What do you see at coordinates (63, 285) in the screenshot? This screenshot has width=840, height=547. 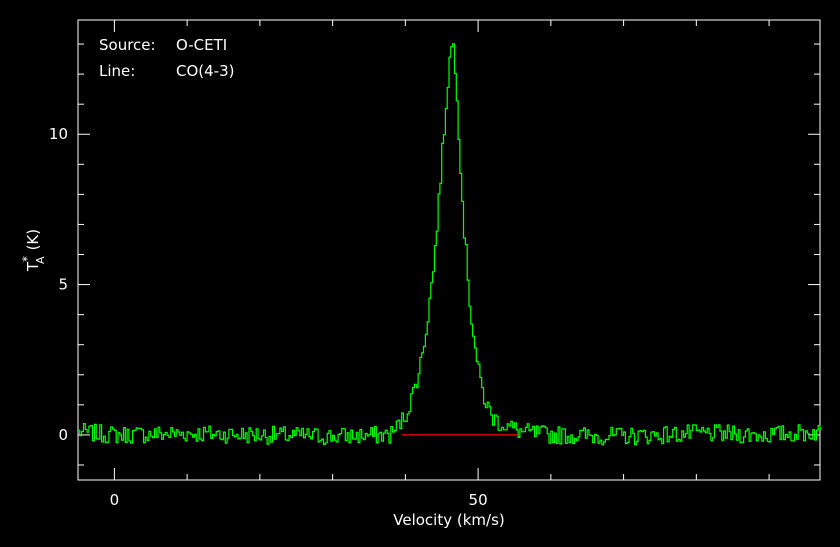 I see `y-tick-label: 5` at bounding box center [63, 285].